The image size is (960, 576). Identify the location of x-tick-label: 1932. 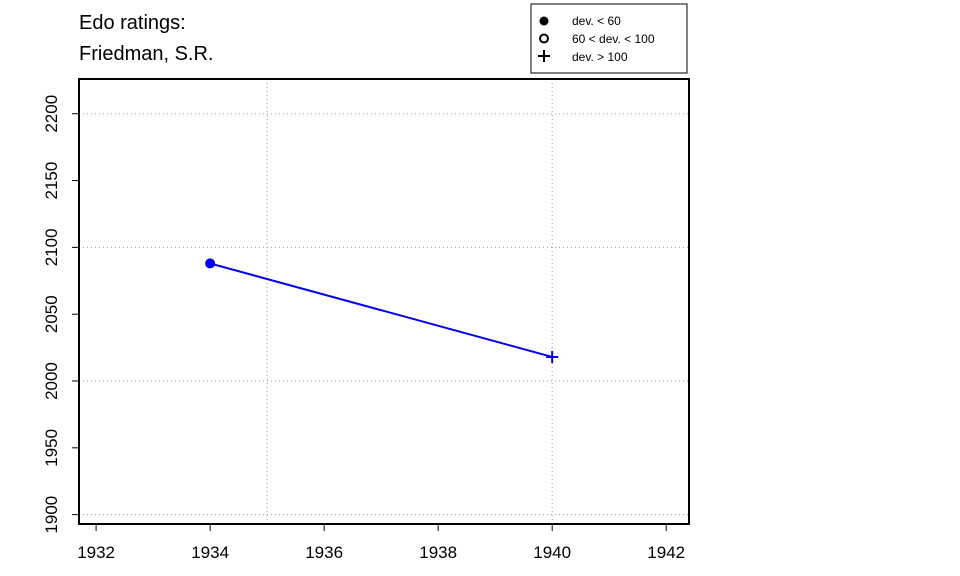
(96, 552).